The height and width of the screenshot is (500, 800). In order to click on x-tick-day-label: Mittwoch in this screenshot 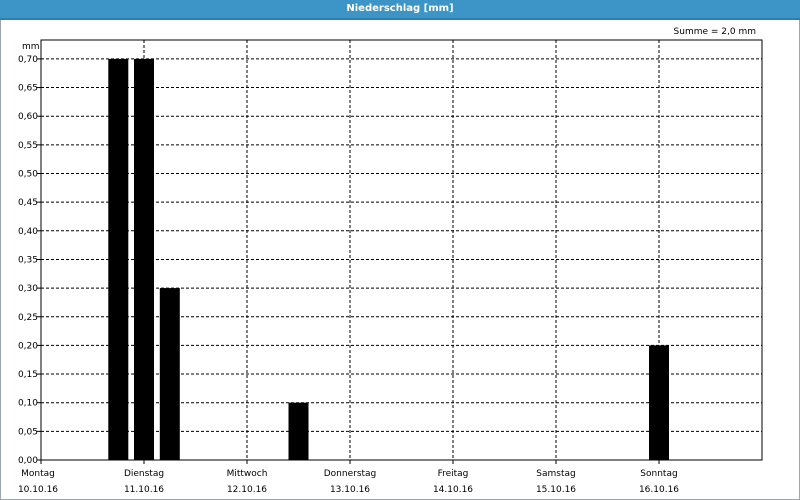, I will do `click(247, 474)`.